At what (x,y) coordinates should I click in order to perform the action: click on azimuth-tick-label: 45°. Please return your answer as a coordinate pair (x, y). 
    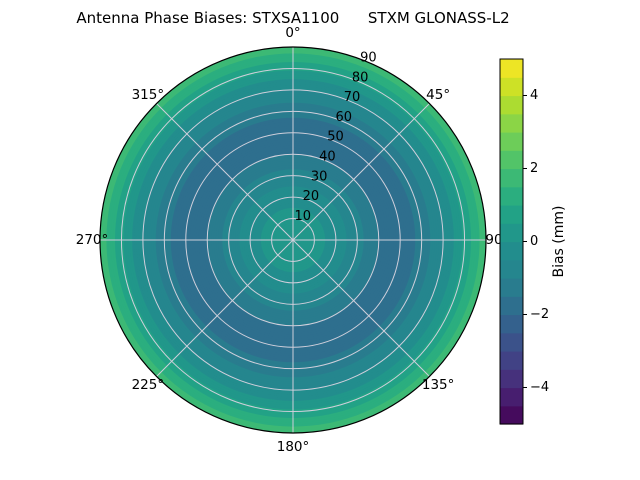
    Looking at the image, I should click on (438, 95).